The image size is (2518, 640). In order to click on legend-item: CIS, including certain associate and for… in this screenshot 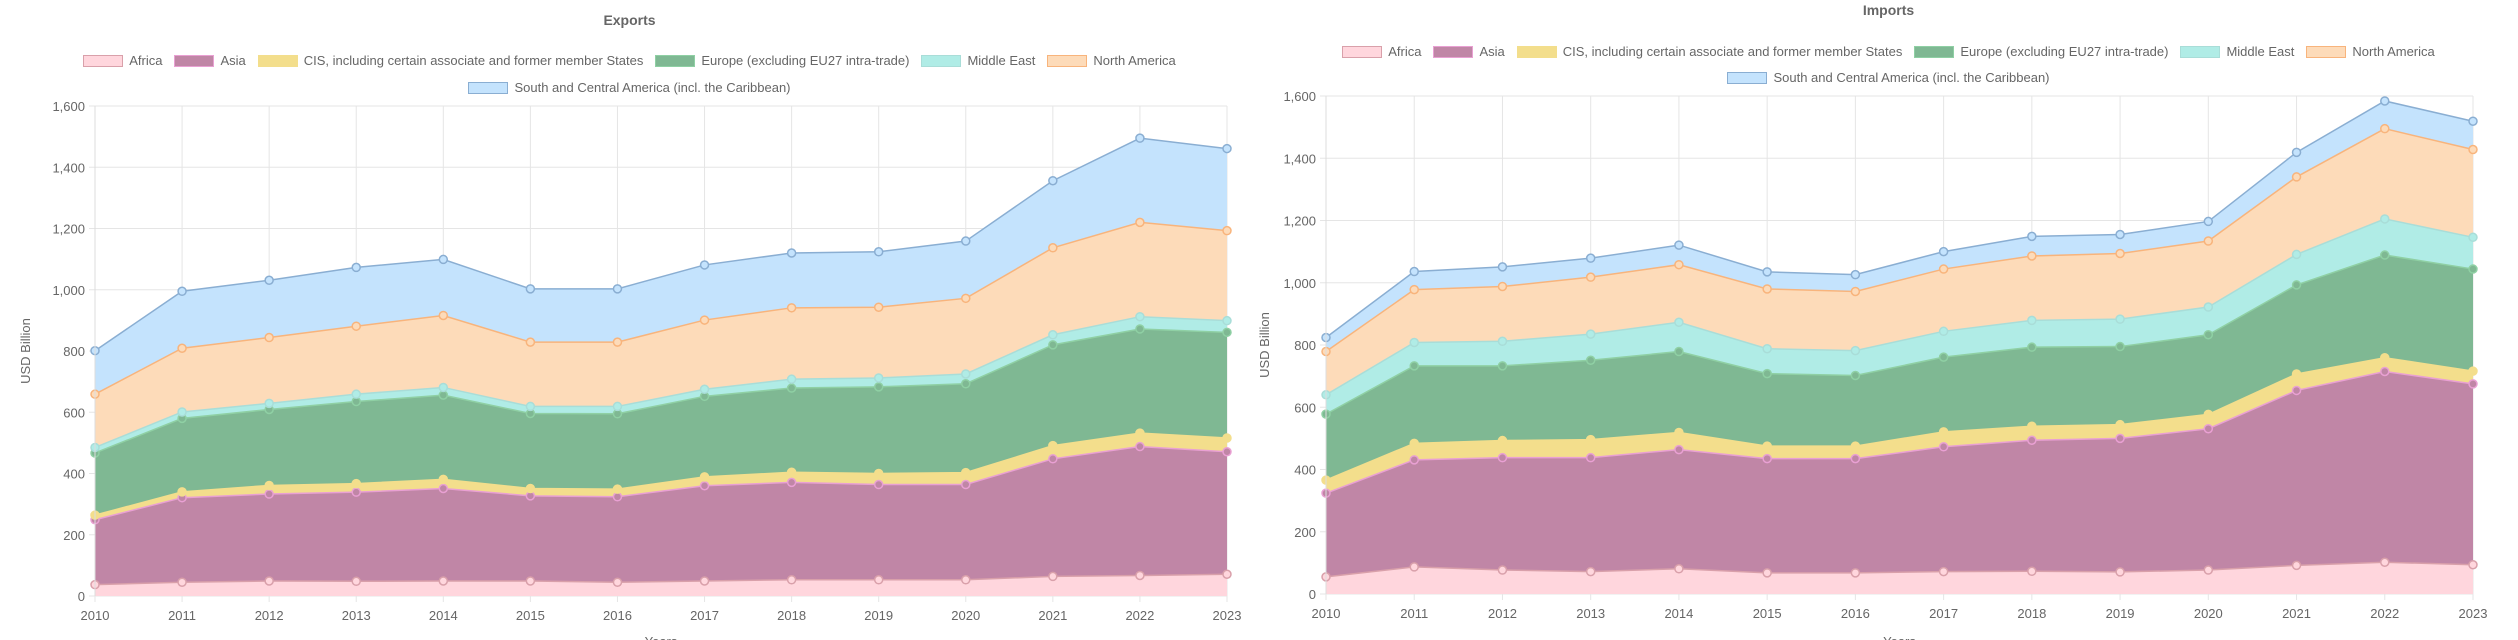, I will do `click(1709, 51)`.